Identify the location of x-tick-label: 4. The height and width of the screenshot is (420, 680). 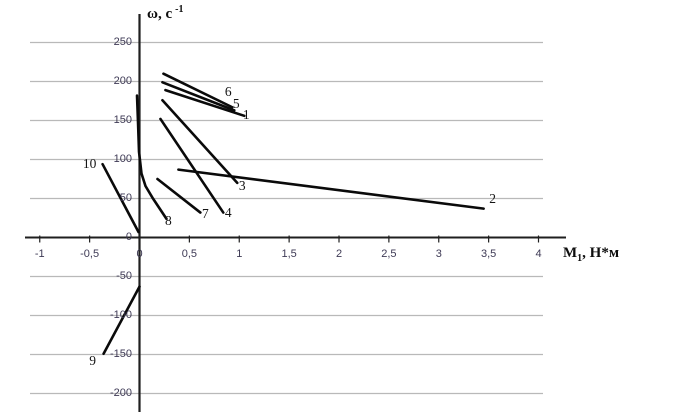
(538, 254).